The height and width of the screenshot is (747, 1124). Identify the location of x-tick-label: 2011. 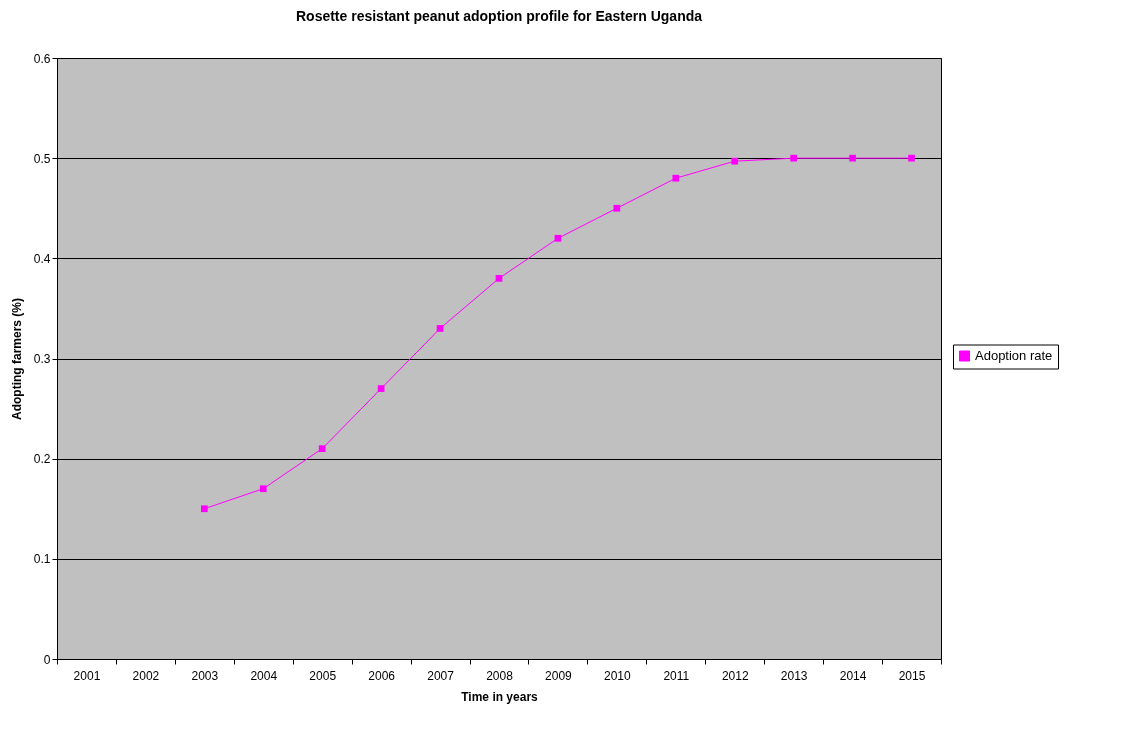
(676, 675).